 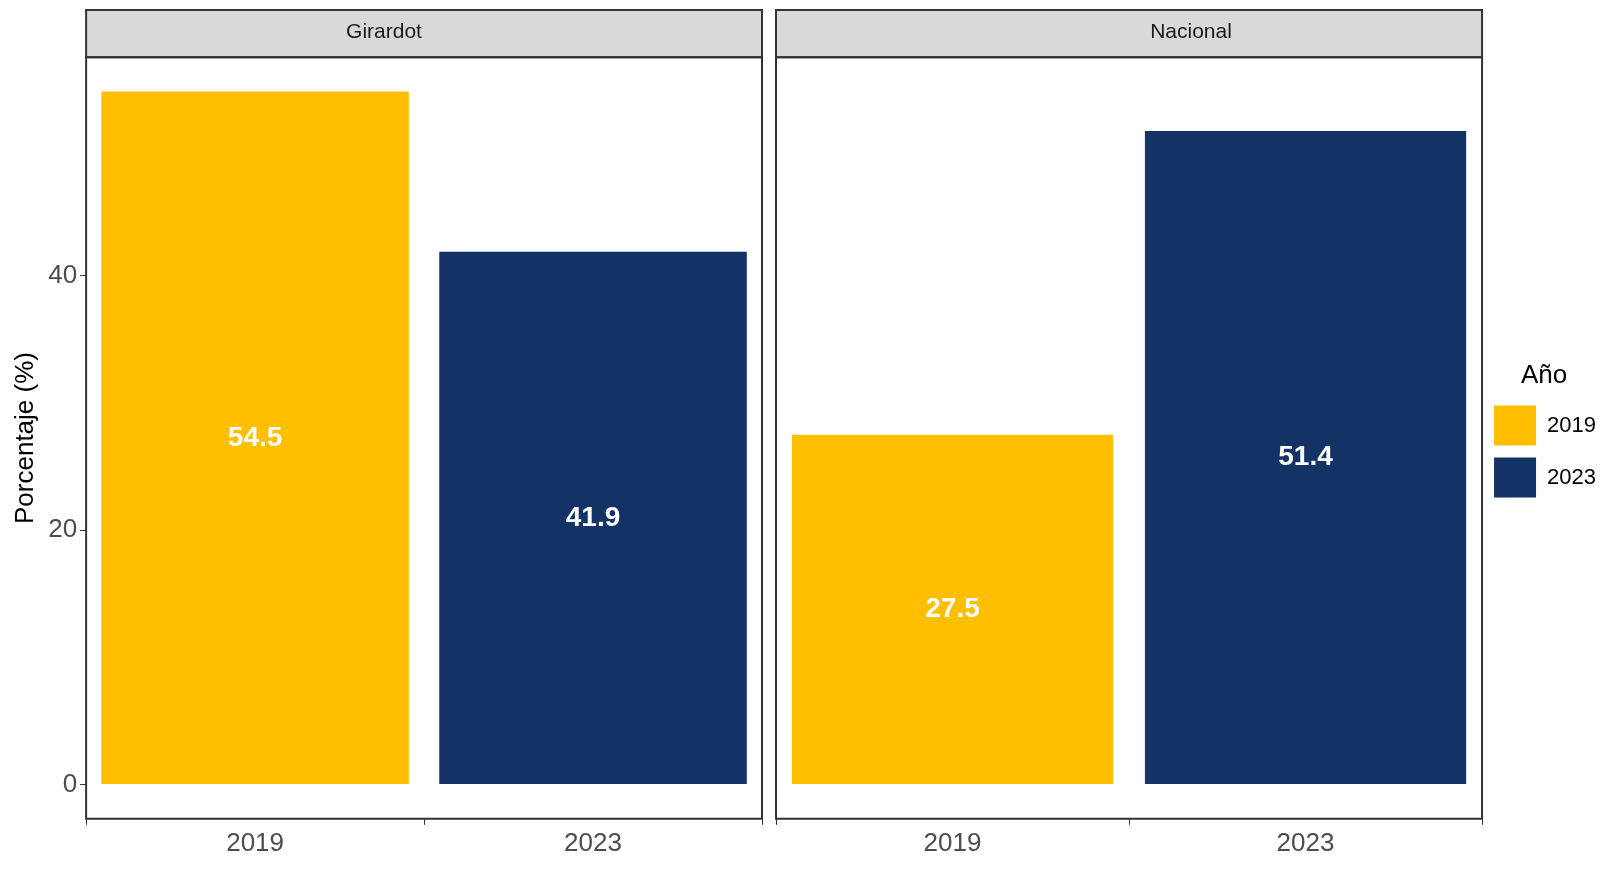 What do you see at coordinates (1544, 373) in the screenshot?
I see `legend-title: Año` at bounding box center [1544, 373].